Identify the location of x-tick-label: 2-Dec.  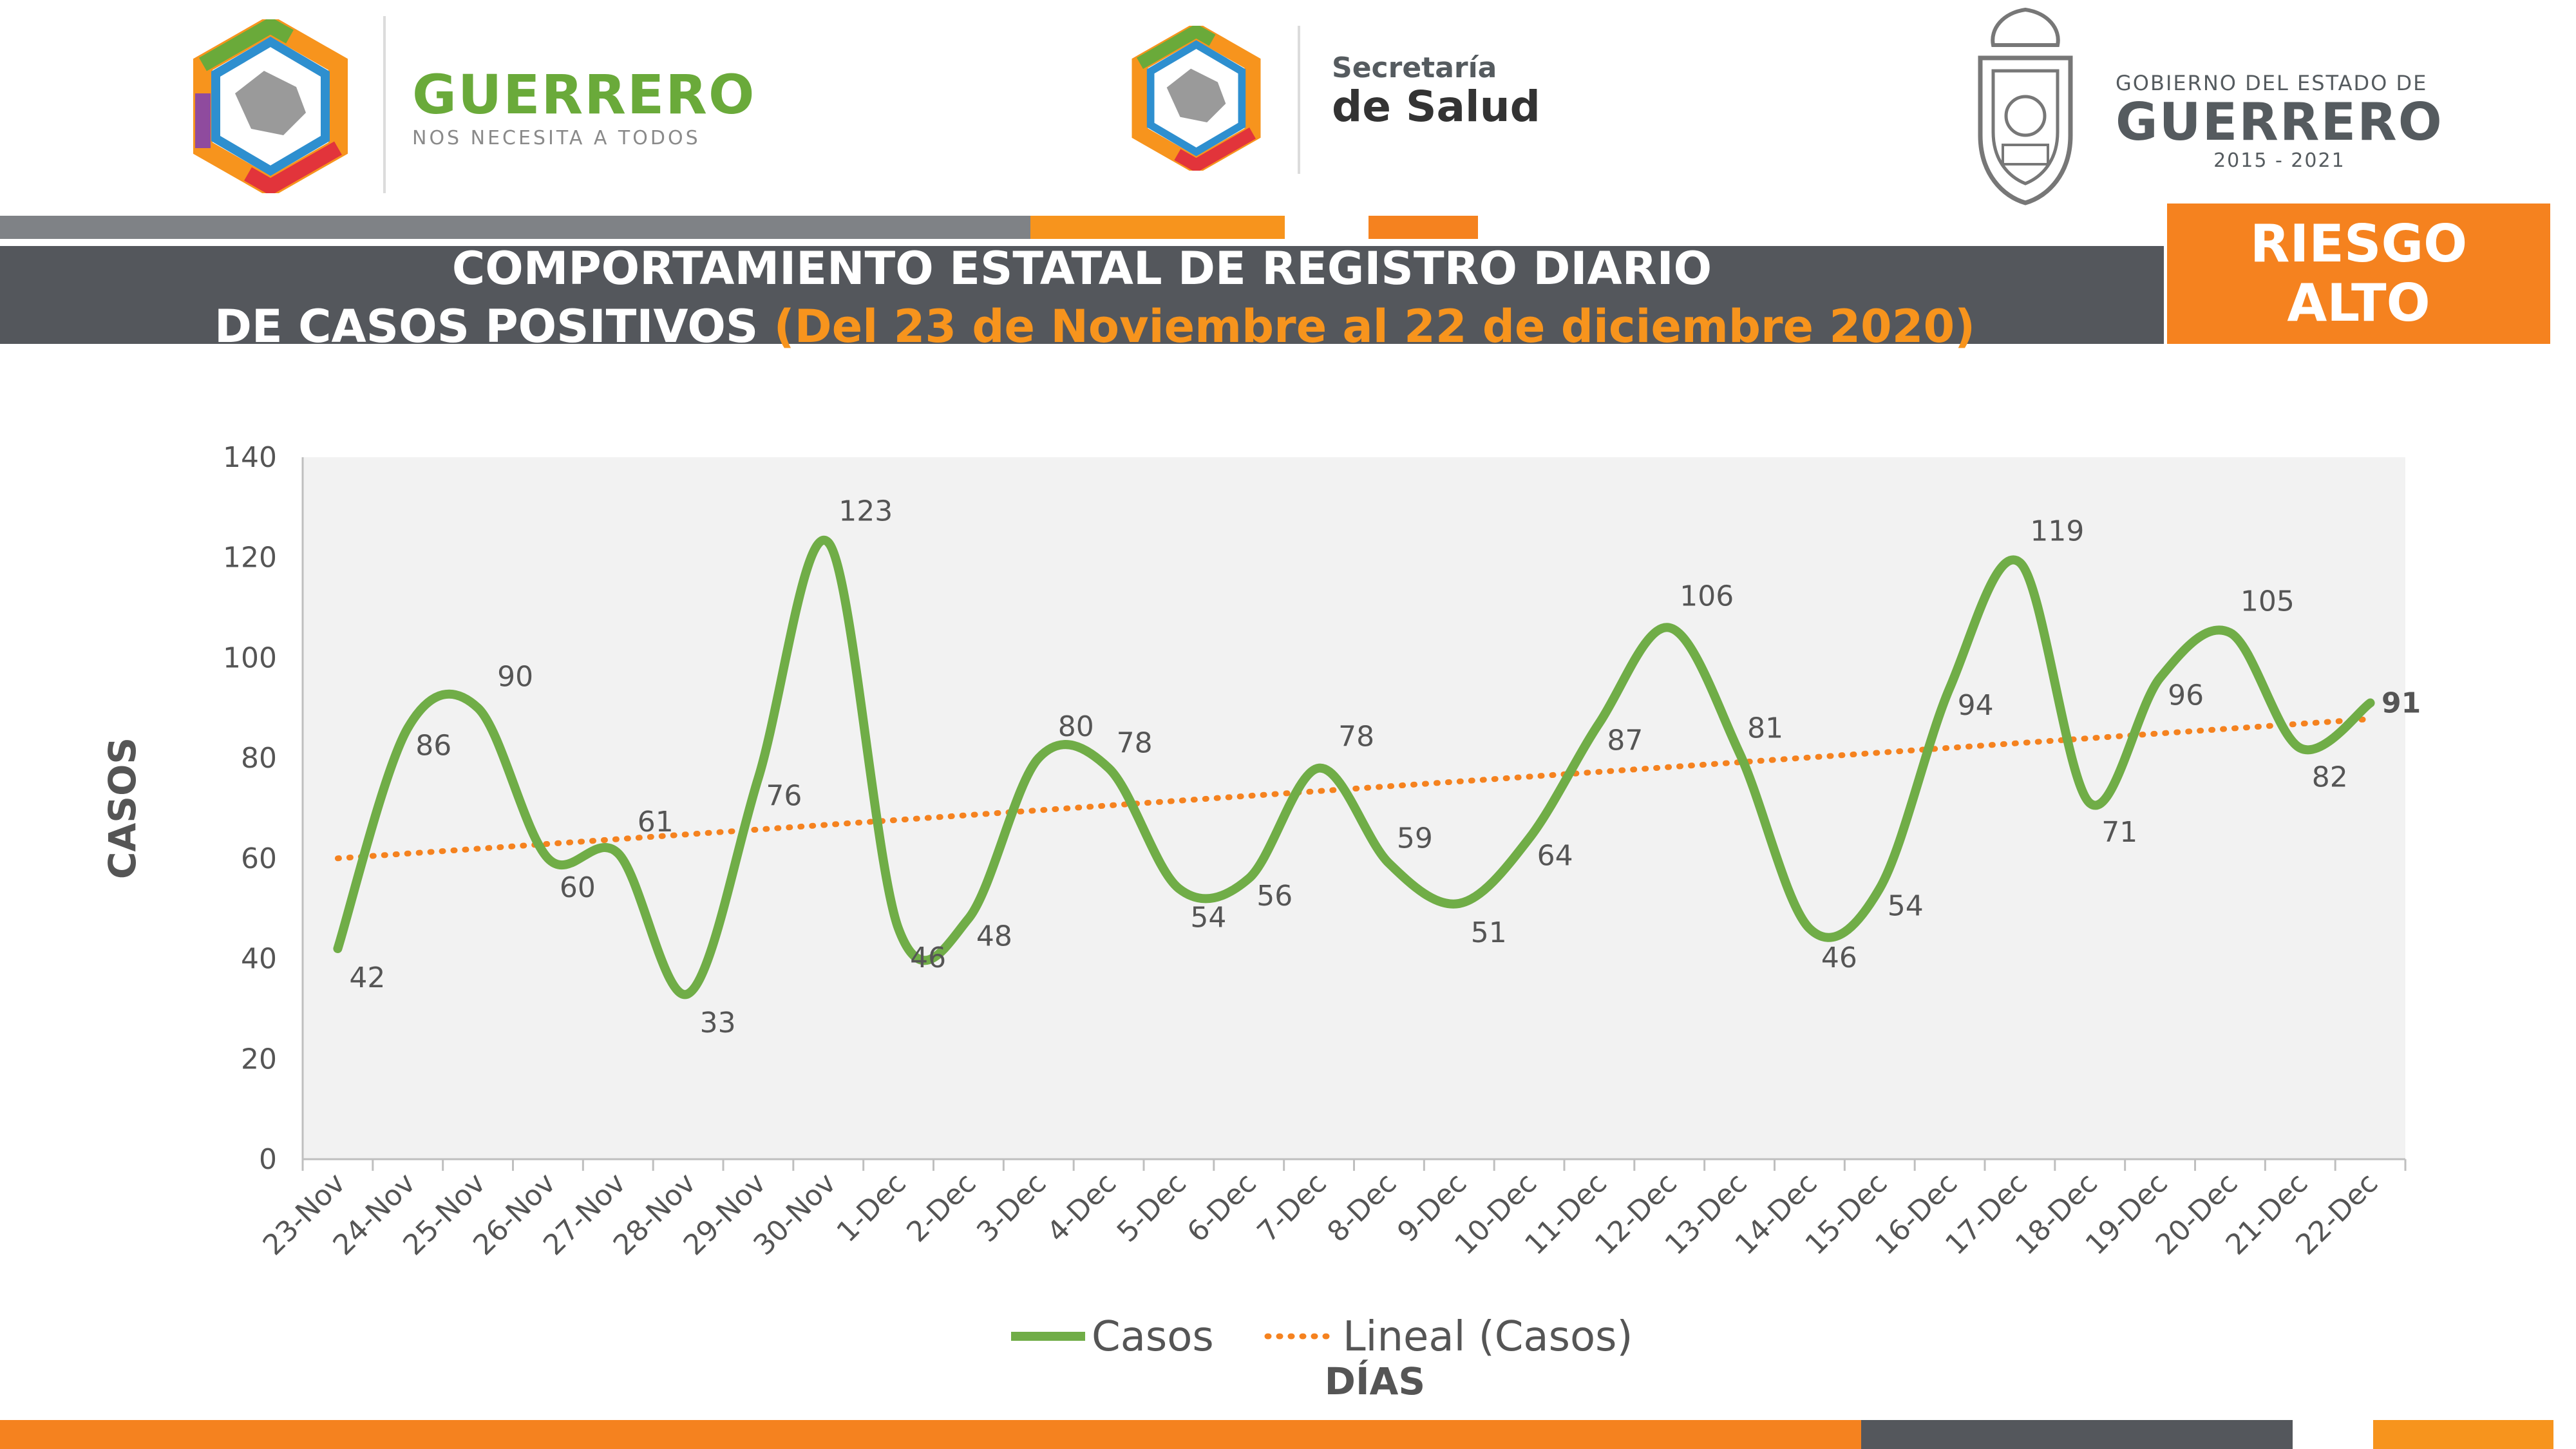
(941, 1208).